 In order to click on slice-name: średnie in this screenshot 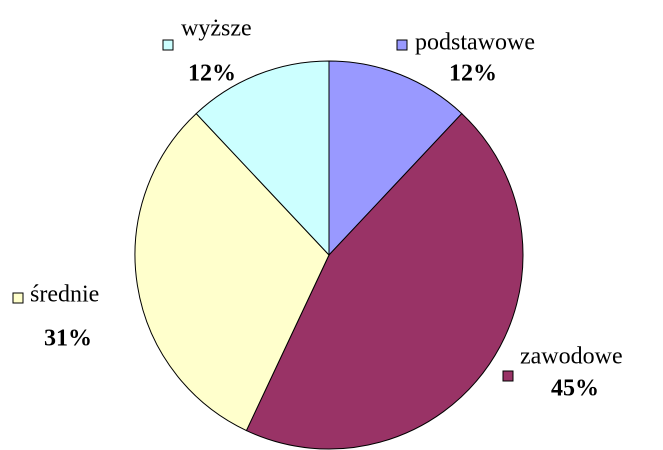, I will do `click(64, 295)`.